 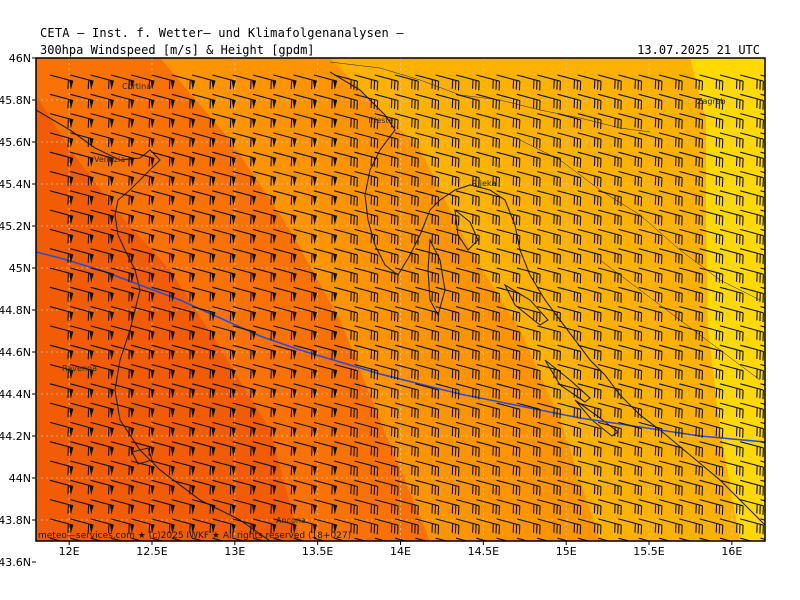 What do you see at coordinates (483, 551) in the screenshot?
I see `lon-tick-label: 14.5E` at bounding box center [483, 551].